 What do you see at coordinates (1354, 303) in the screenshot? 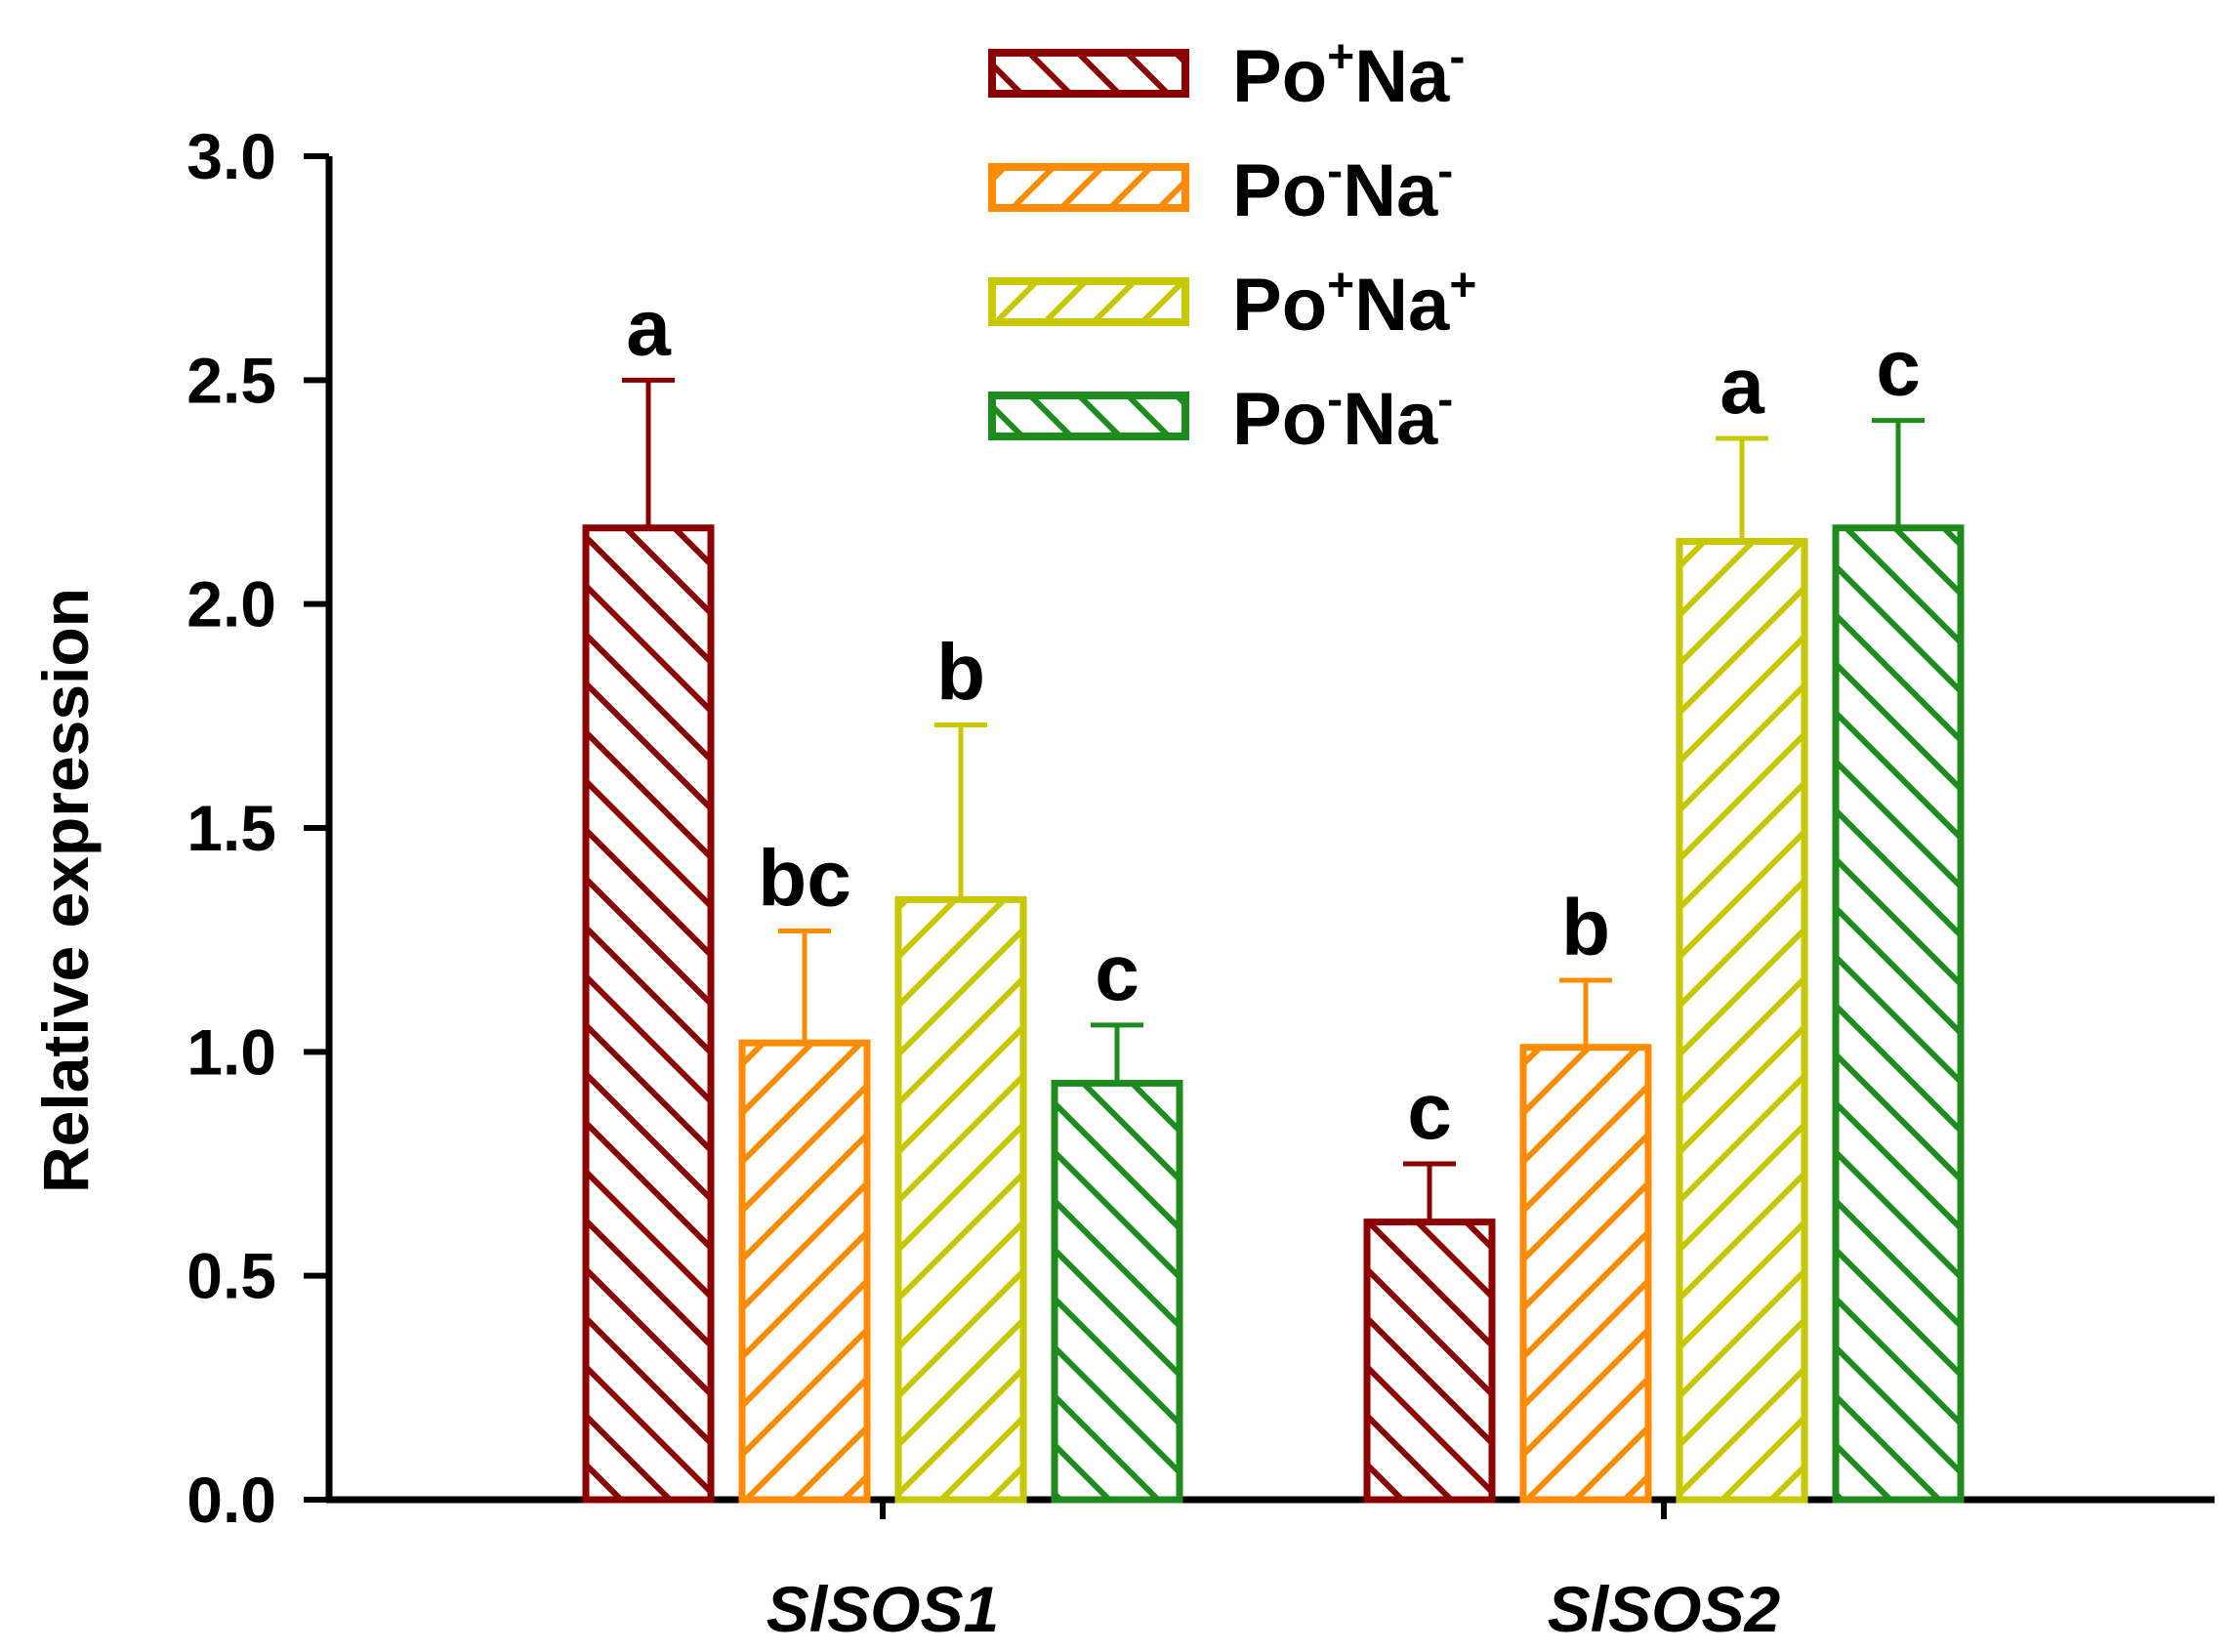
I see `legend-label: Po+Na+` at bounding box center [1354, 303].